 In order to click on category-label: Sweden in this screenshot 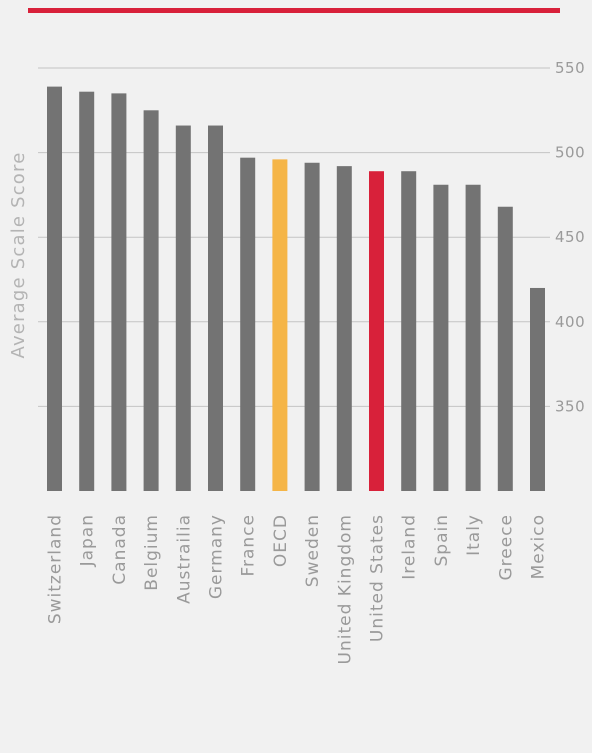, I will do `click(313, 550)`.